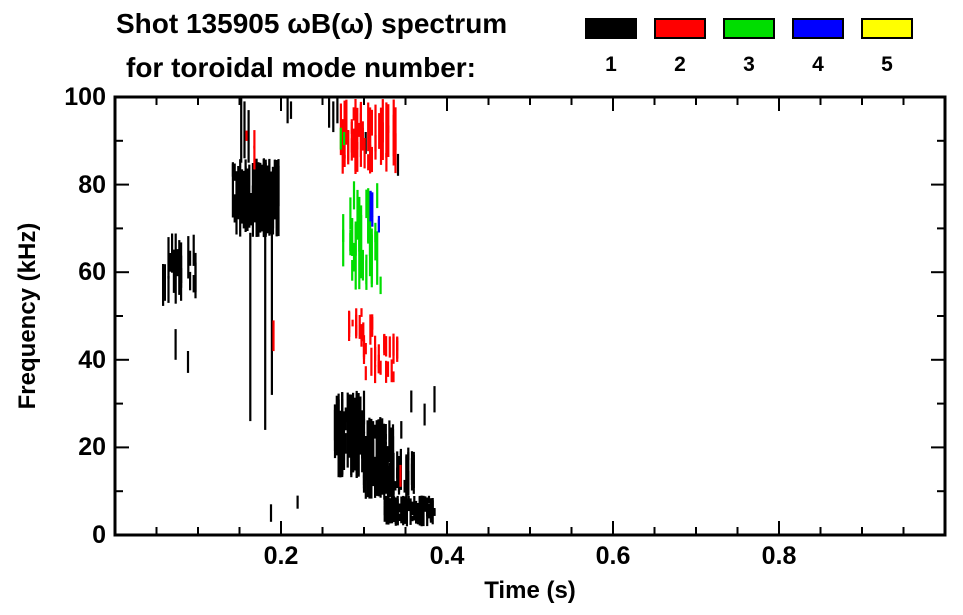 The image size is (963, 615). Describe the element at coordinates (374, 211) in the screenshot. I see `series-n=4` at that location.